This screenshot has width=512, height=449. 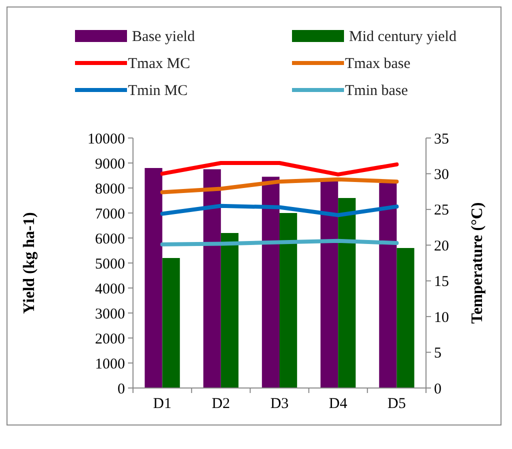 I want to click on y-tick-label: 2000, so click(x=110, y=339).